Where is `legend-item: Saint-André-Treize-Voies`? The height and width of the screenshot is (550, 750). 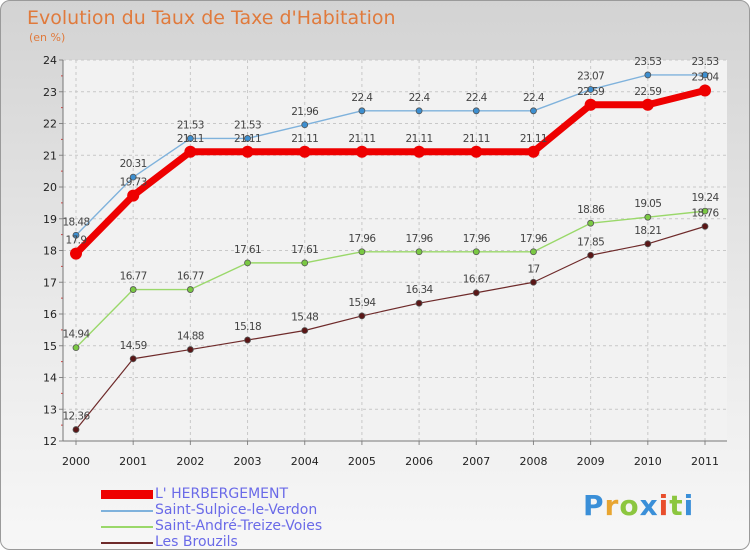
legend-item: Saint-André-Treize-Voies is located at coordinates (261, 526).